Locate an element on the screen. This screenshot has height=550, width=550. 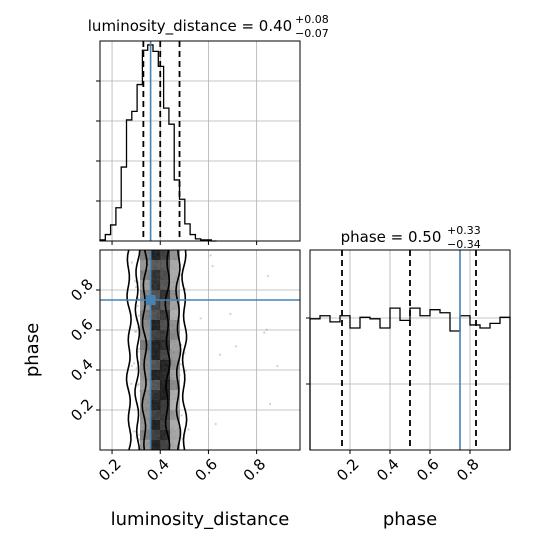
joint-plot-area is located at coordinates (200, 350).